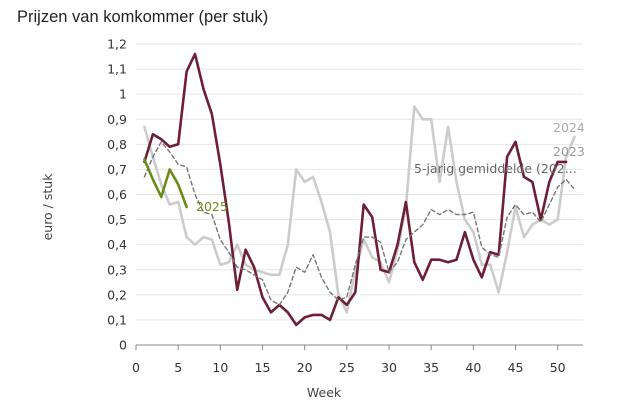 The image size is (626, 417). What do you see at coordinates (558, 367) in the screenshot?
I see `x-tick-label: 50` at bounding box center [558, 367].